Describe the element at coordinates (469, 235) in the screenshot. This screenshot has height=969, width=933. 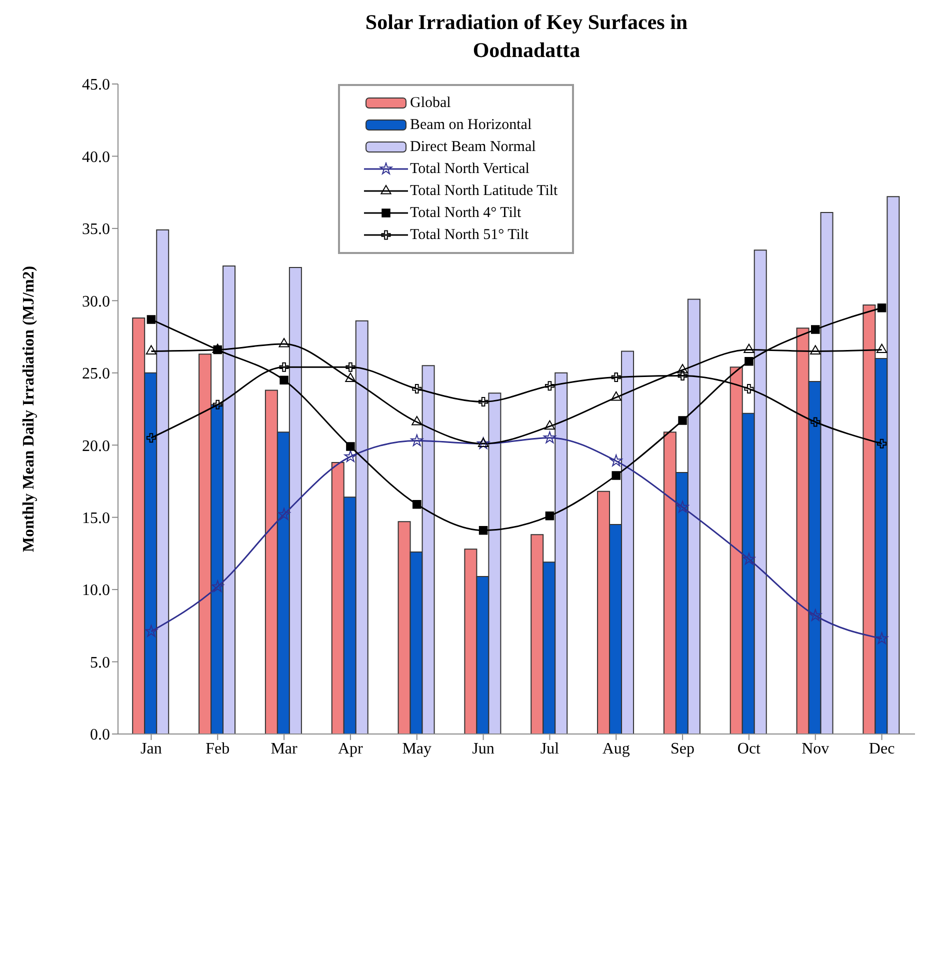
I see `legend-label: Total North 51° Tilt` at that location.